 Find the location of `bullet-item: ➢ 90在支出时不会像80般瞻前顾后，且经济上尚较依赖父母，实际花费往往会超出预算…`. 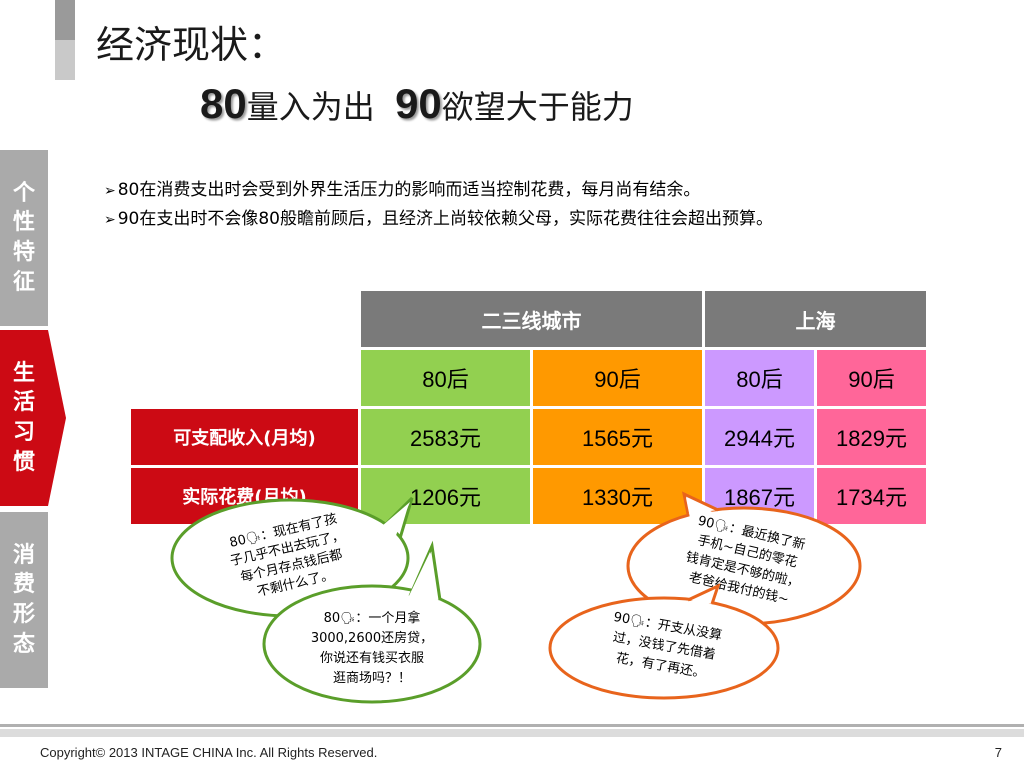

bullet-item: ➢ 90在支出时不会像80般瞻前顾后，且经济上尚较依赖父母，实际花费往往会超出预算… is located at coordinates (438, 219).